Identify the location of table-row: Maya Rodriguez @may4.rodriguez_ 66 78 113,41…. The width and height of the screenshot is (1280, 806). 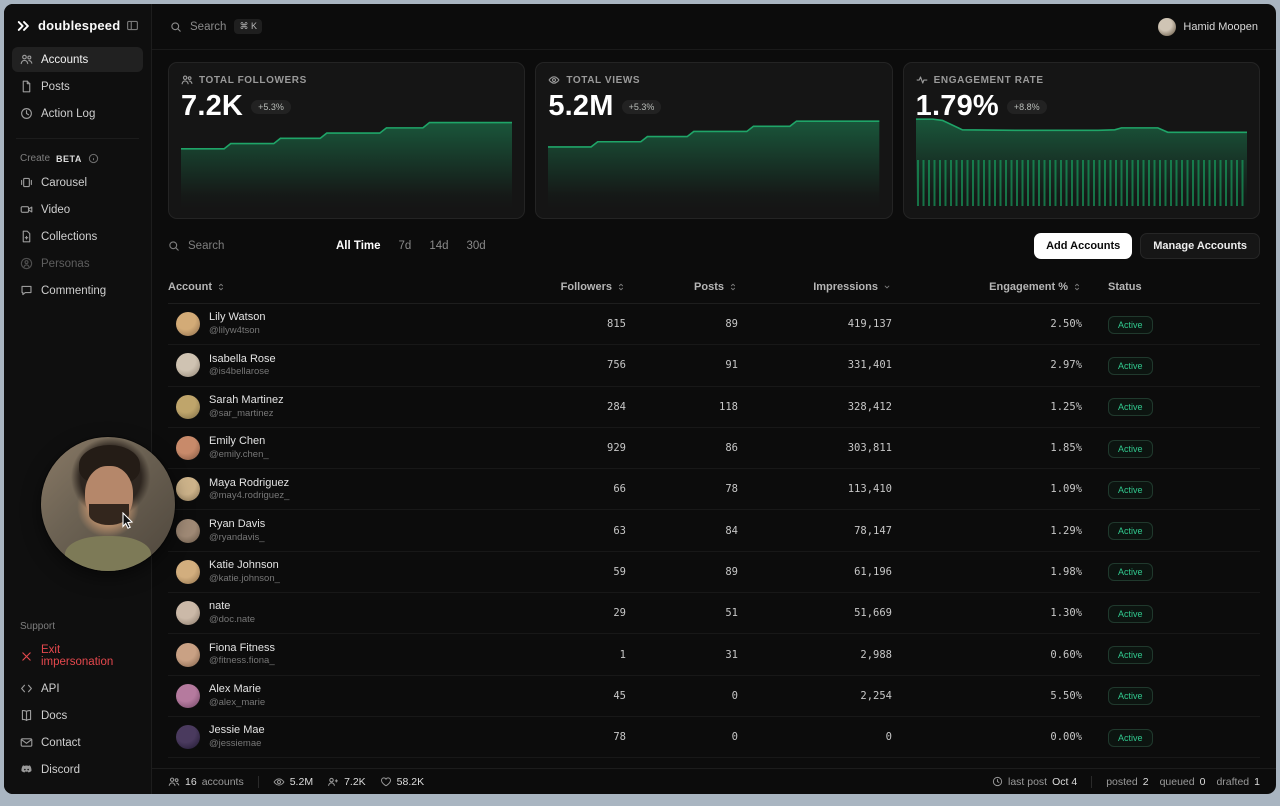
(714, 490).